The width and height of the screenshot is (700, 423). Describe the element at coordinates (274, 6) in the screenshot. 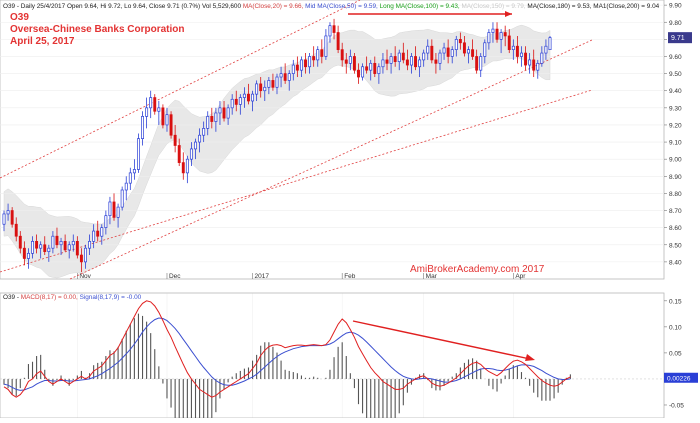

I see `price-header-segment: MA(Close,20) = 9.66,` at that location.